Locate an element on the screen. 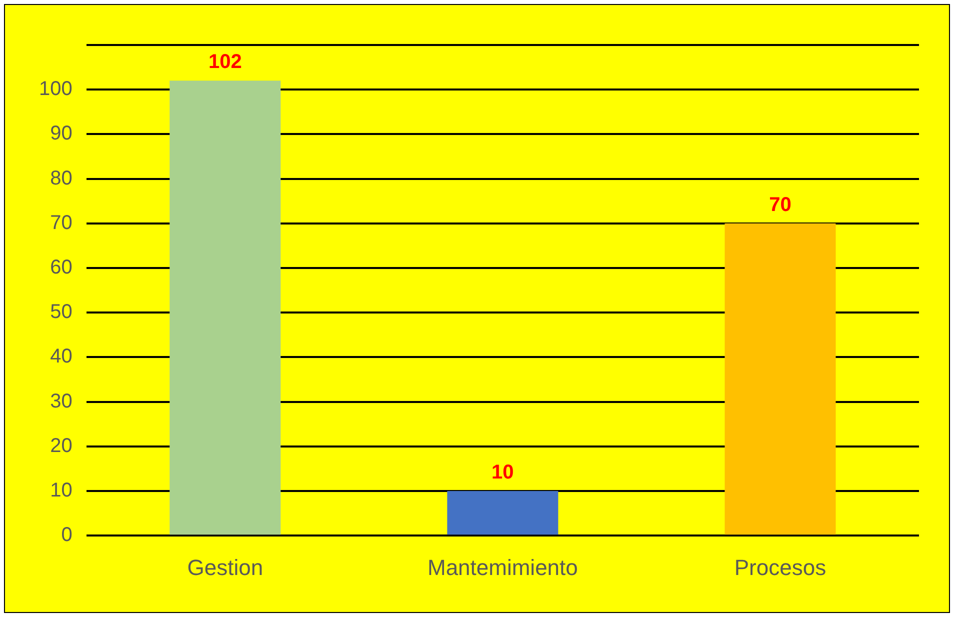 This screenshot has width=954, height=617. y-tick-label: 70 is located at coordinates (61, 223).